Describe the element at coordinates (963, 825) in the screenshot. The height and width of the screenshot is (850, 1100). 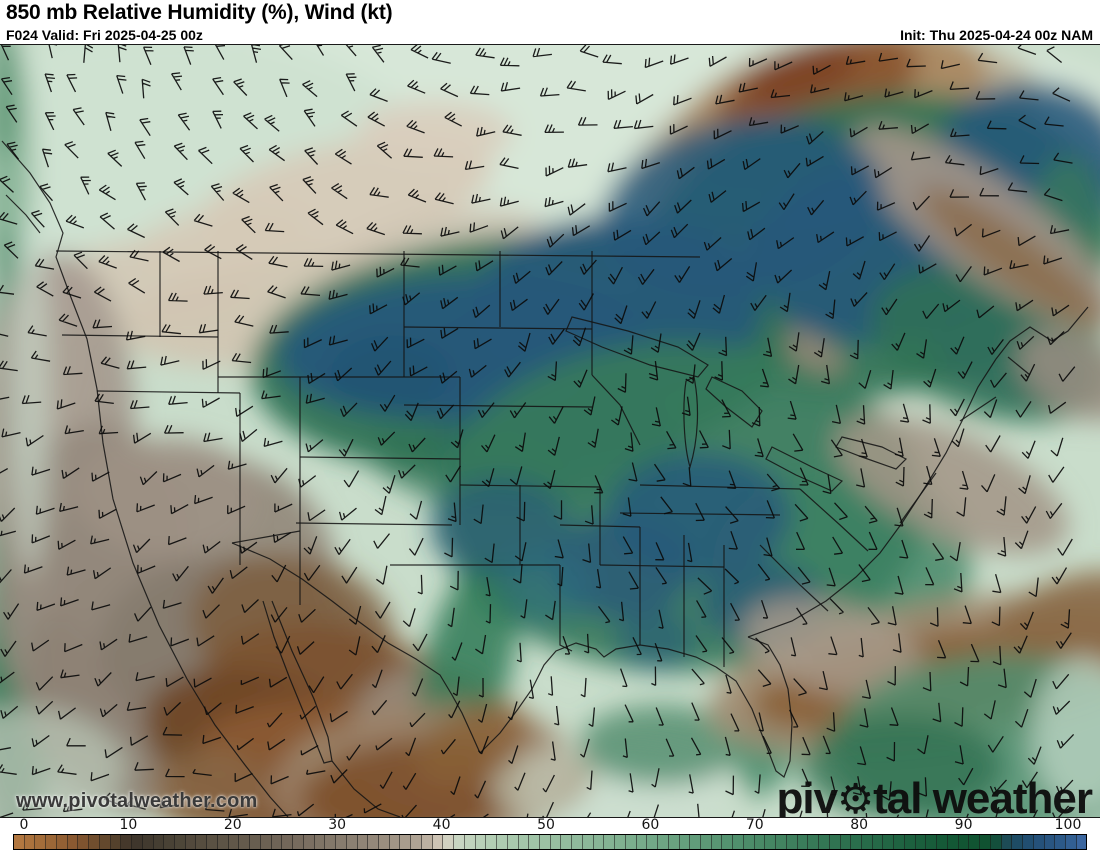
I see `colorbar-tick-label: 90` at that location.